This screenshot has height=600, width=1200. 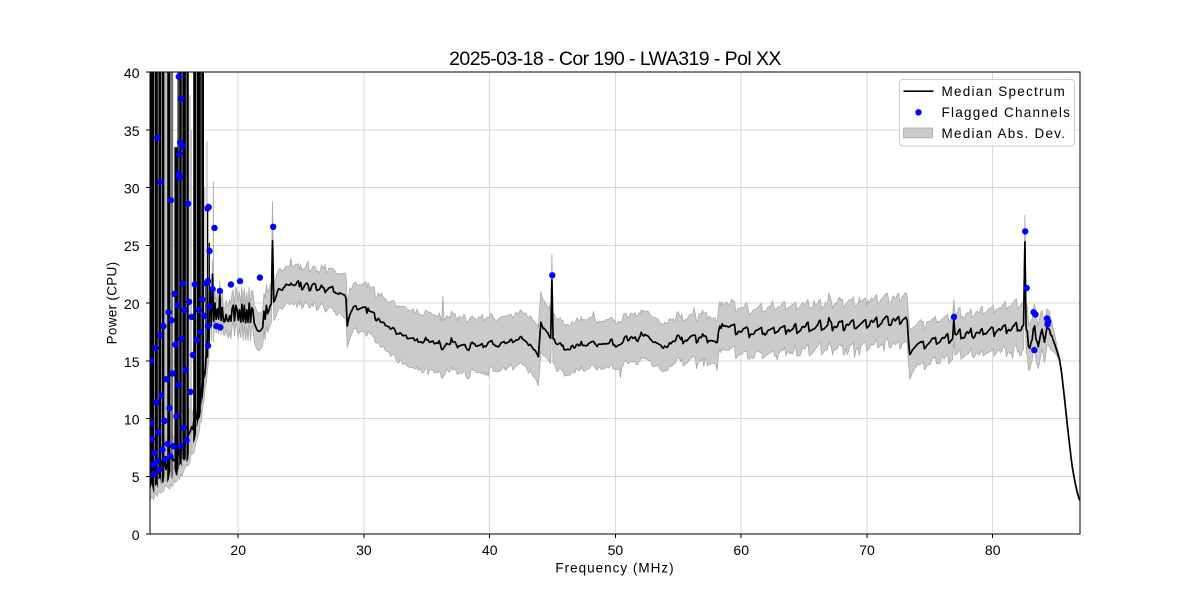 What do you see at coordinates (1004, 133) in the screenshot?
I see `svg-text: Median Abs. Dev.` at bounding box center [1004, 133].